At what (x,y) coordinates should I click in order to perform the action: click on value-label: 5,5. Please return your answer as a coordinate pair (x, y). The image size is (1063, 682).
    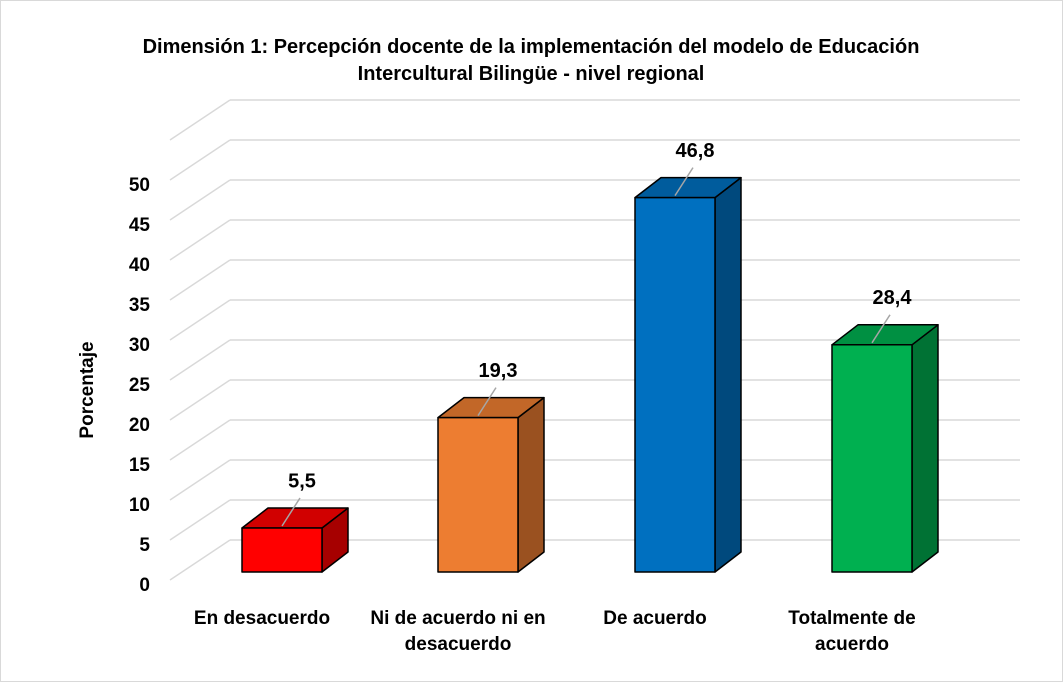
    Looking at the image, I should click on (302, 481).